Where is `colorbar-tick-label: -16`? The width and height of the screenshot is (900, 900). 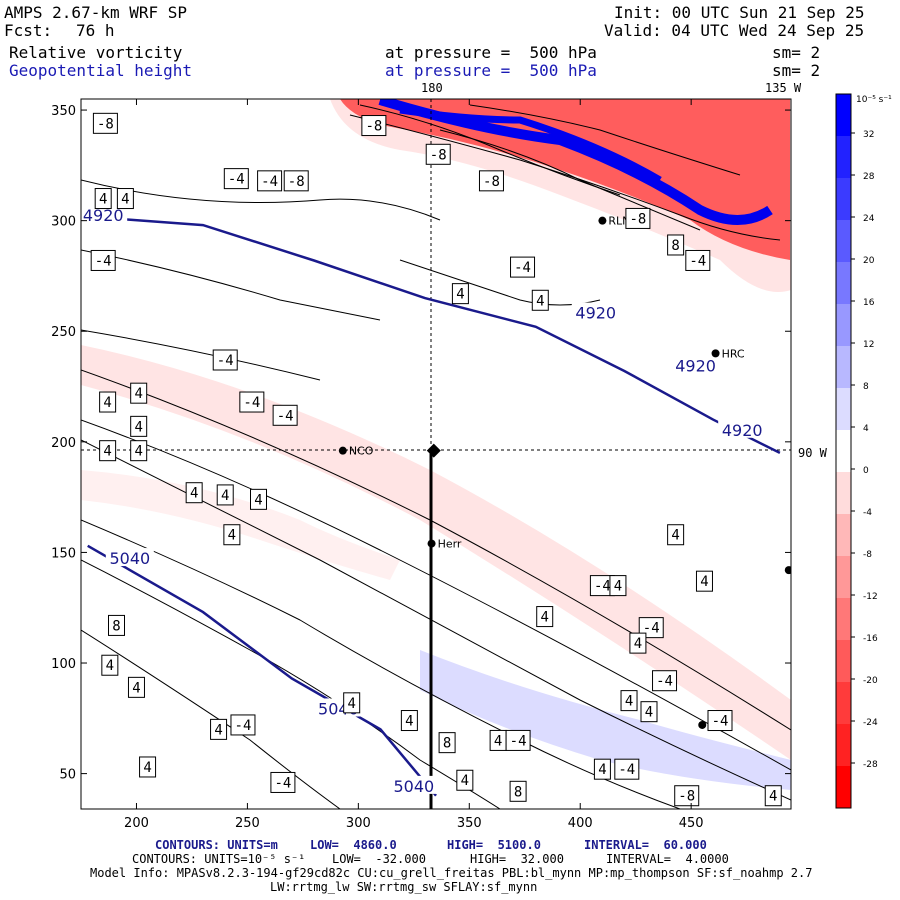 colorbar-tick-label: -16 is located at coordinates (870, 639).